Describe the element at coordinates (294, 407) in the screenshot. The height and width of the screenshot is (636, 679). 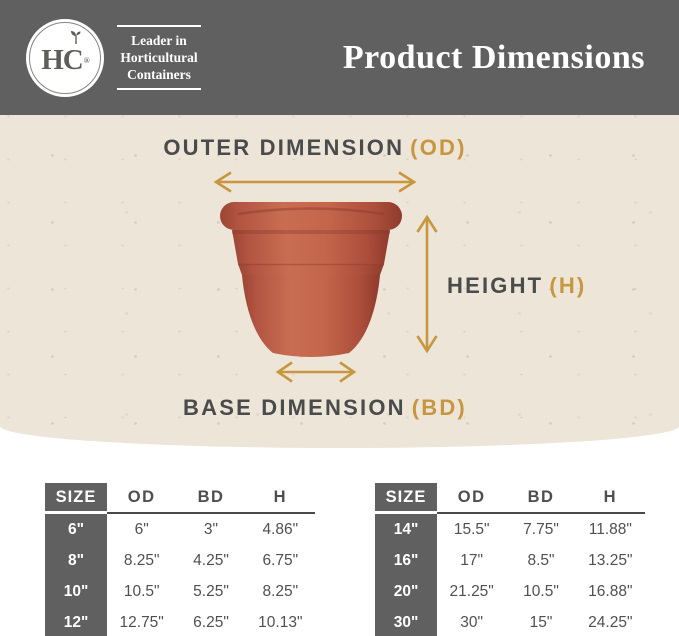
I see `base-dimension-text: BASE DIMENSION` at that location.